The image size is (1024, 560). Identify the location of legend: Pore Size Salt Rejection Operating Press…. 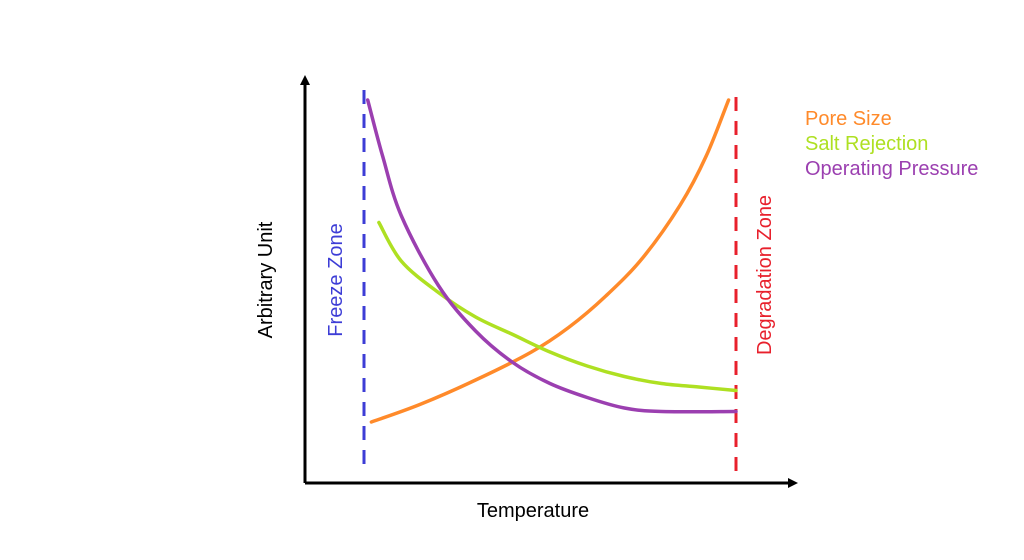
(891, 144).